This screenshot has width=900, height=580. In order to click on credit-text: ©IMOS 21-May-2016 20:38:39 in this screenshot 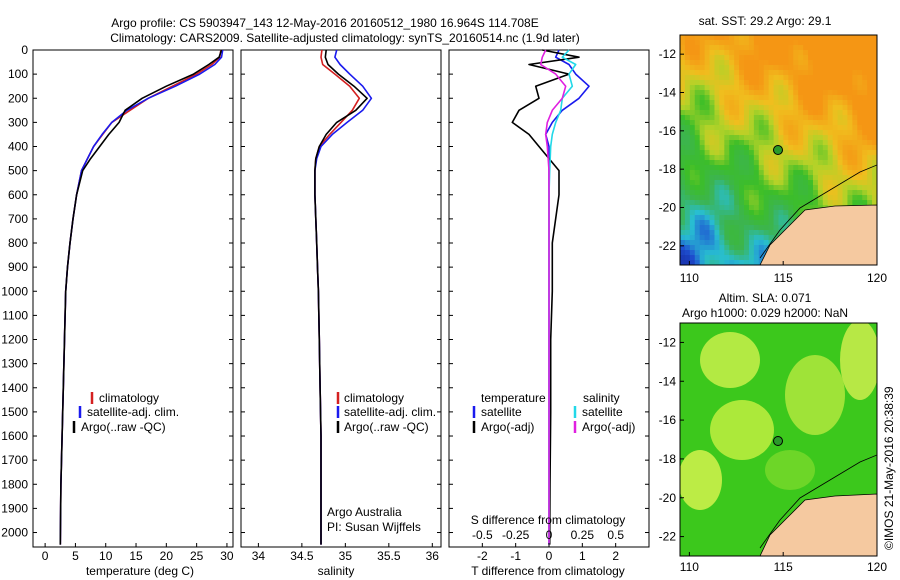, I will do `click(889, 468)`.